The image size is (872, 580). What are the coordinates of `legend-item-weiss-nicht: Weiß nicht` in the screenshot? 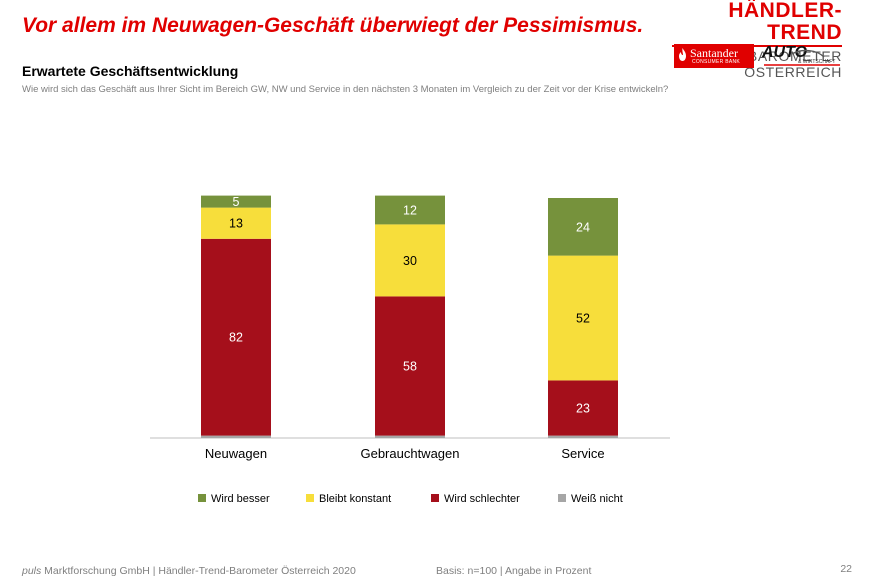 It's located at (590, 499).